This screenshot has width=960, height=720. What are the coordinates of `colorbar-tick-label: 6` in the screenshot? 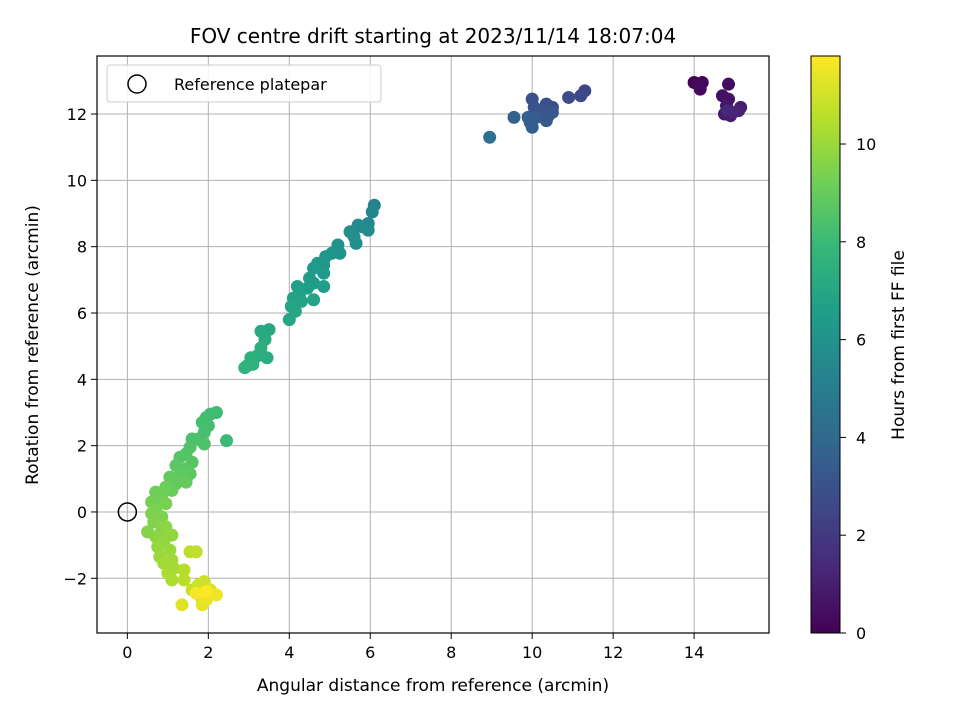 It's located at (861, 340).